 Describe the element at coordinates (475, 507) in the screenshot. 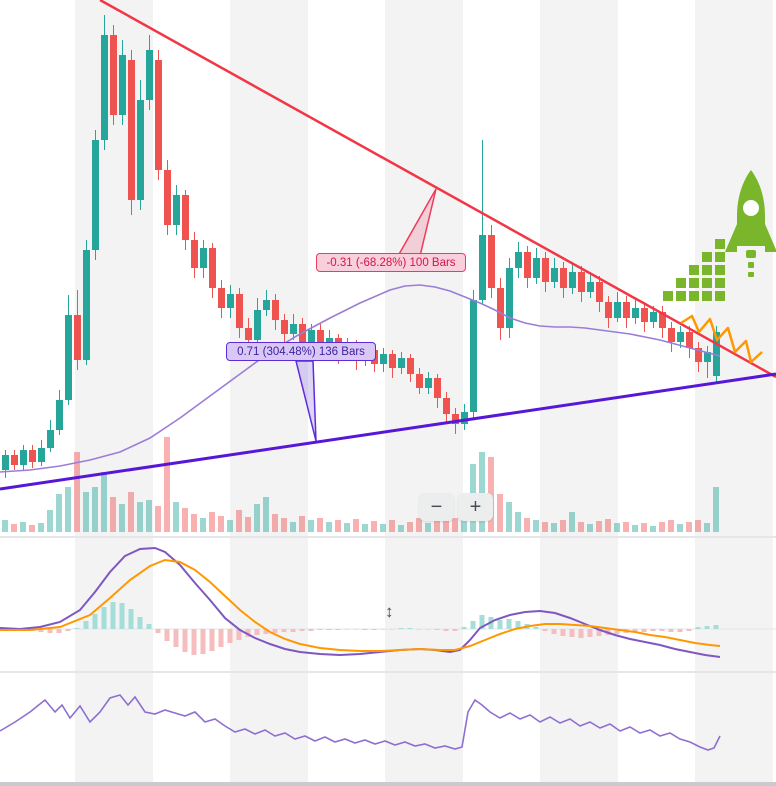

I see `zoom-in-button: +` at that location.